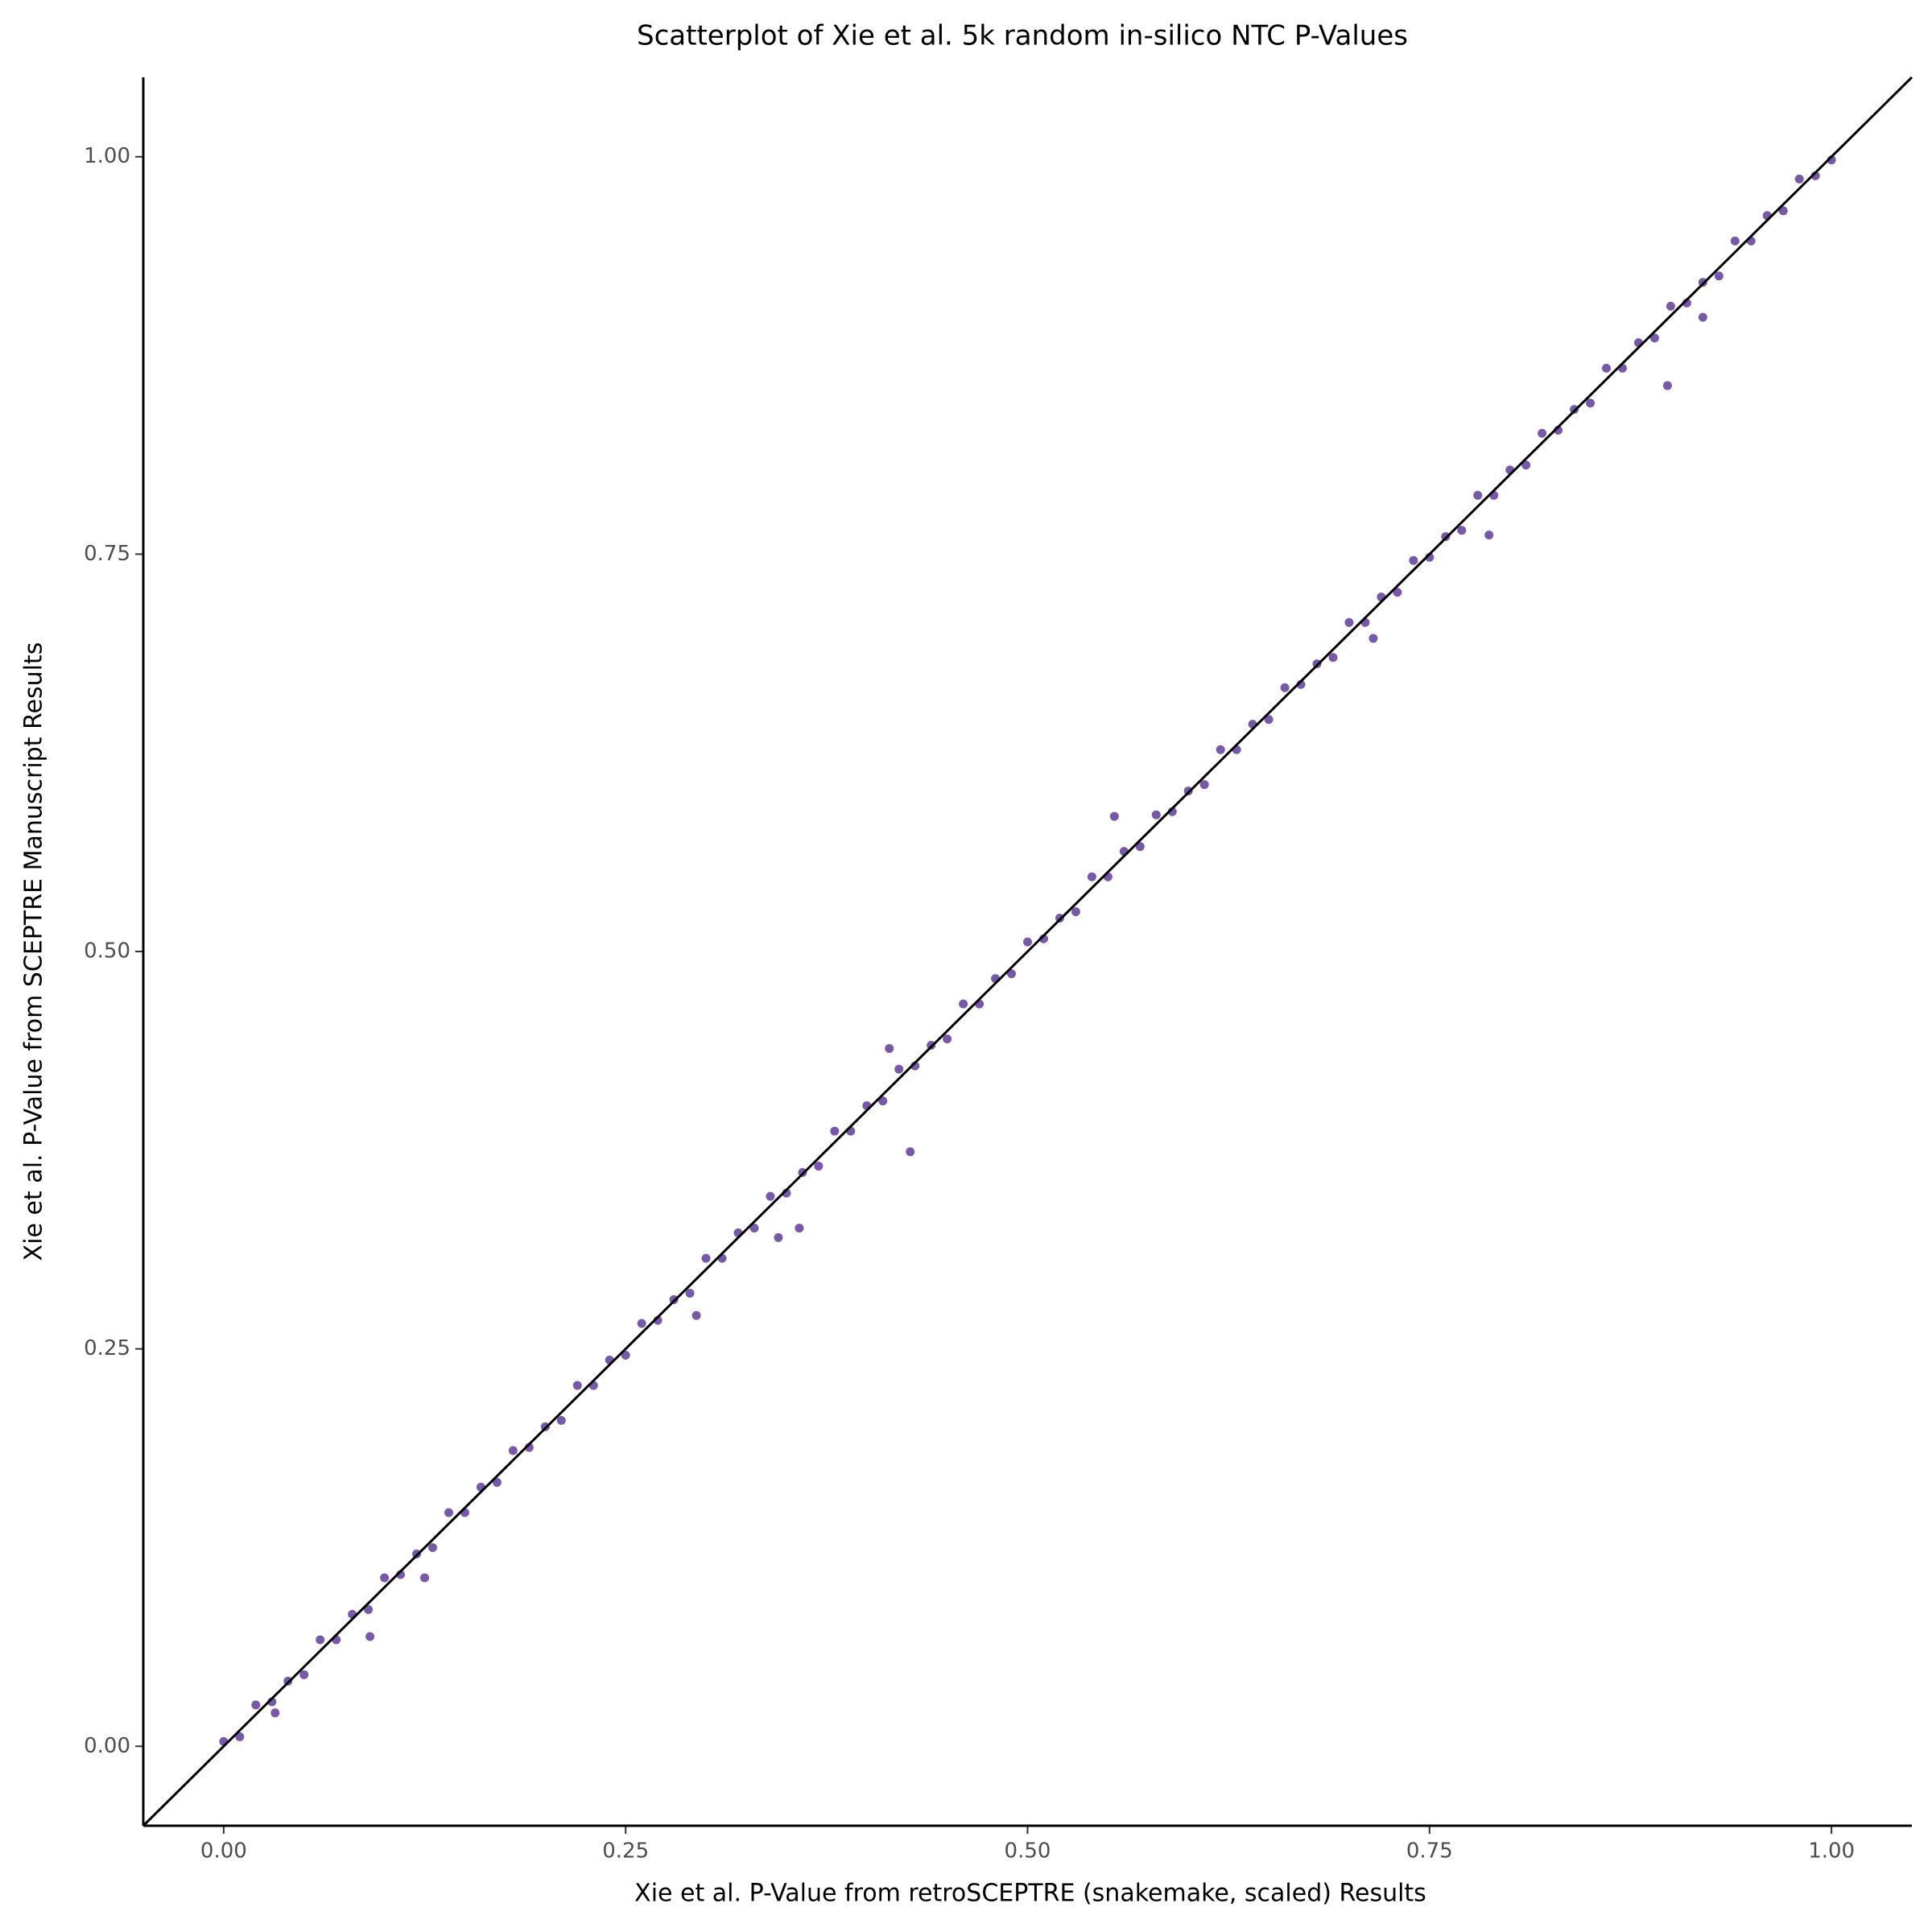  Describe the element at coordinates (107, 156) in the screenshot. I see `y-tick-label: 1.00` at that location.